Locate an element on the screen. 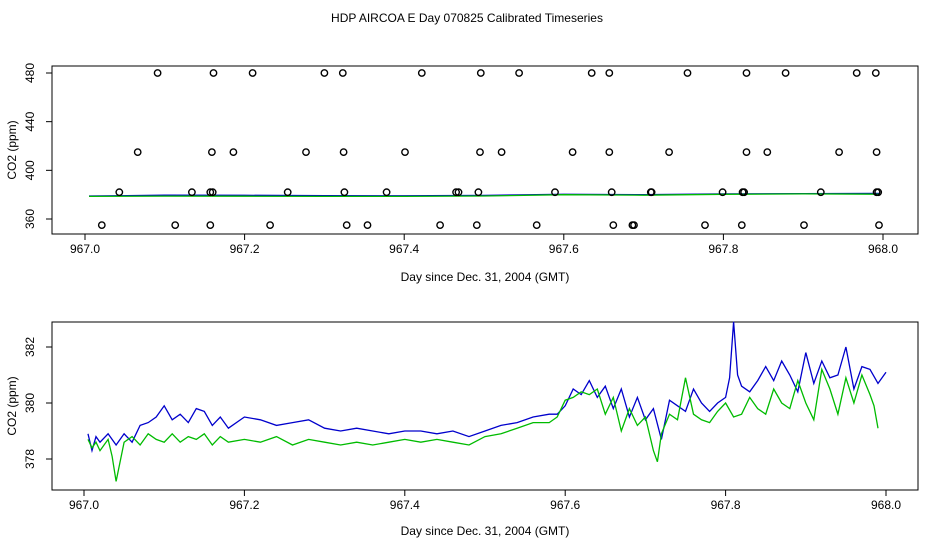 The height and width of the screenshot is (540, 936). bottom-x-tick-label: 967.2 is located at coordinates (244, 505).